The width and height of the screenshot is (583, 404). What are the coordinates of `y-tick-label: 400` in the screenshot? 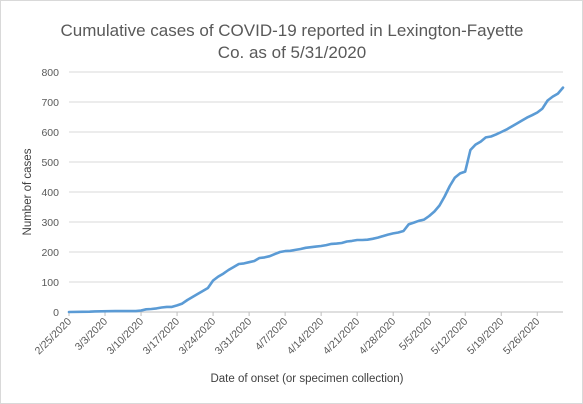 It's located at (50, 193).